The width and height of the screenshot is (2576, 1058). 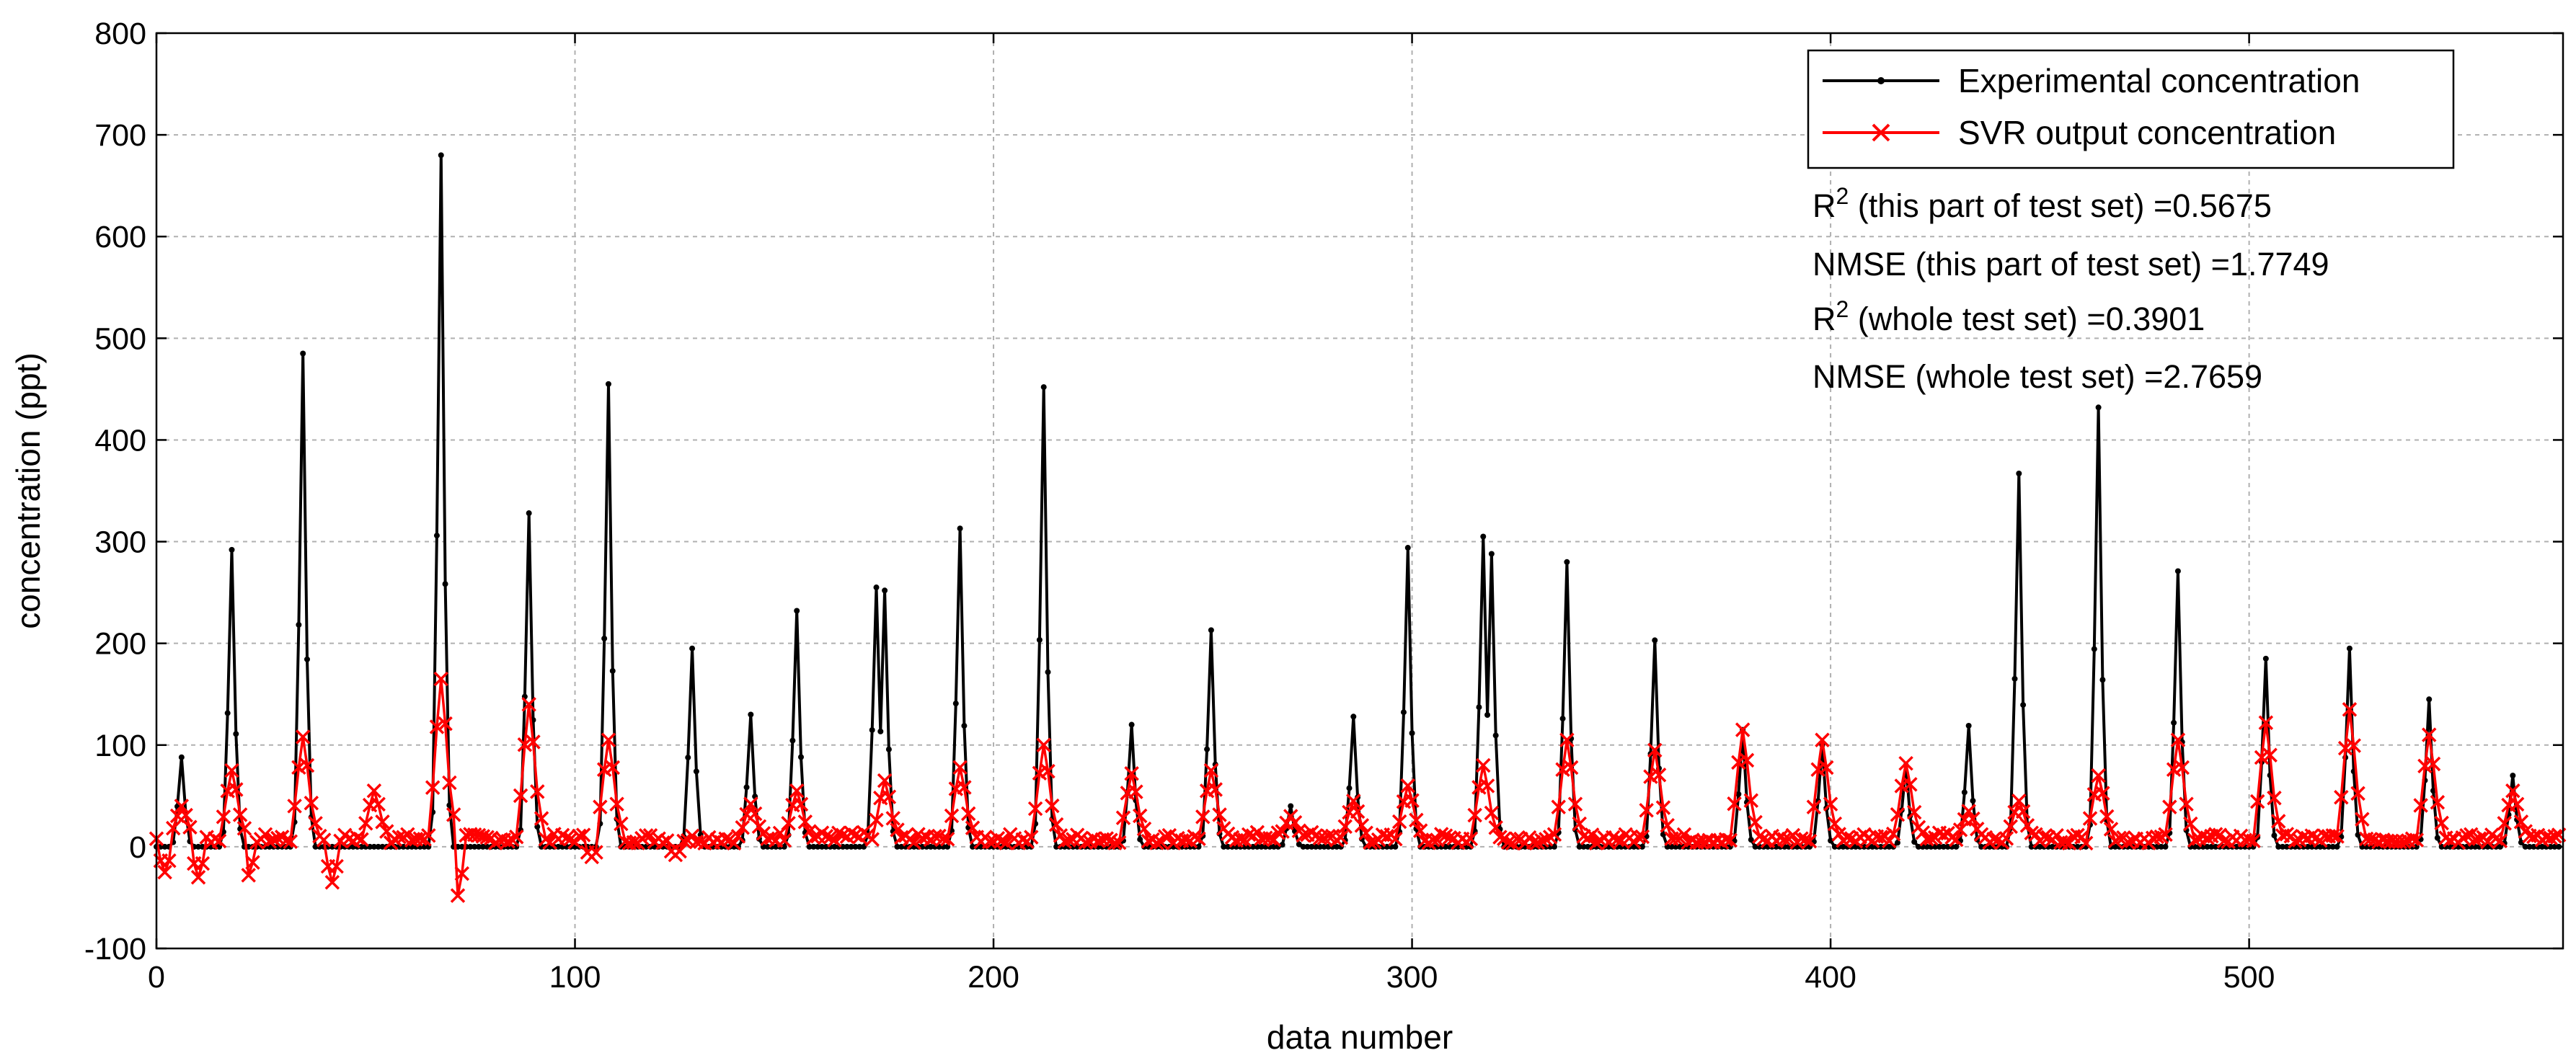 What do you see at coordinates (2131, 109) in the screenshot?
I see `legend-box` at bounding box center [2131, 109].